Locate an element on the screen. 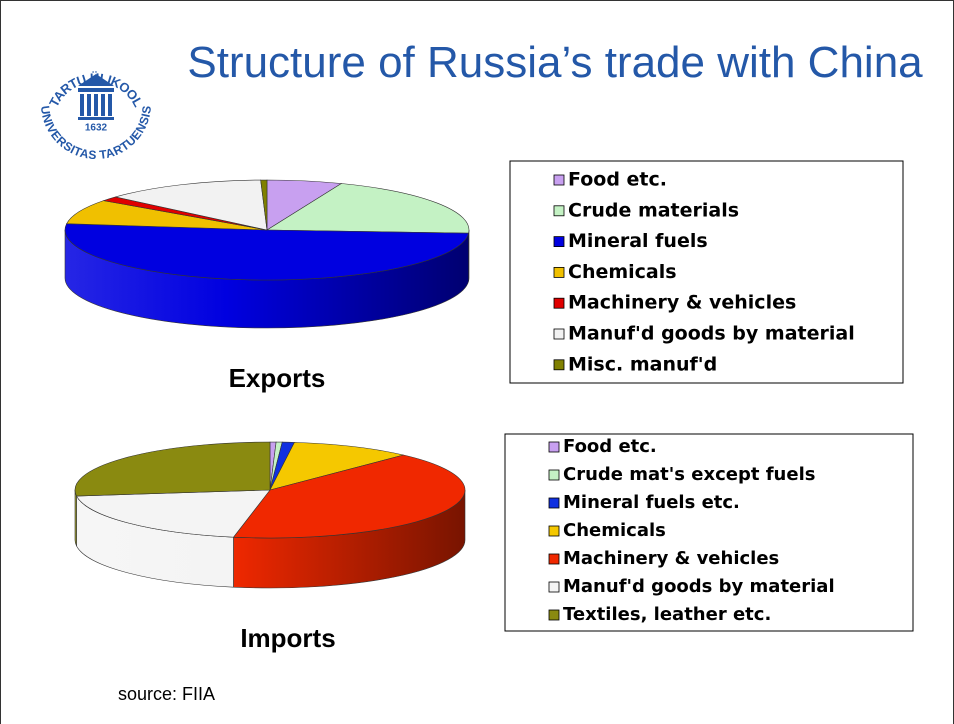 This screenshot has width=954, height=724. legend-label: Crude mat's except fuels is located at coordinates (689, 474).